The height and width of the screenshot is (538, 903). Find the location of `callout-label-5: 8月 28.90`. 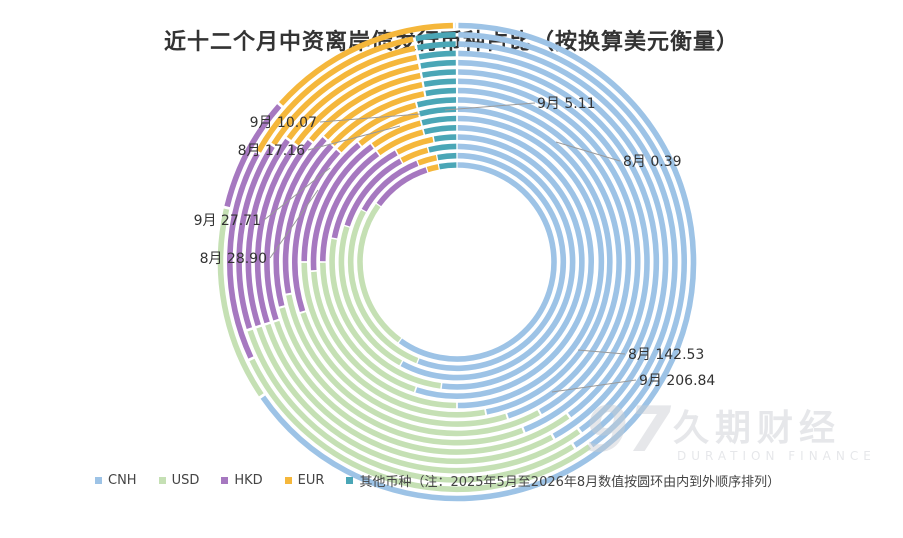

callout-label-5: 8月 28.90 is located at coordinates (233, 259).